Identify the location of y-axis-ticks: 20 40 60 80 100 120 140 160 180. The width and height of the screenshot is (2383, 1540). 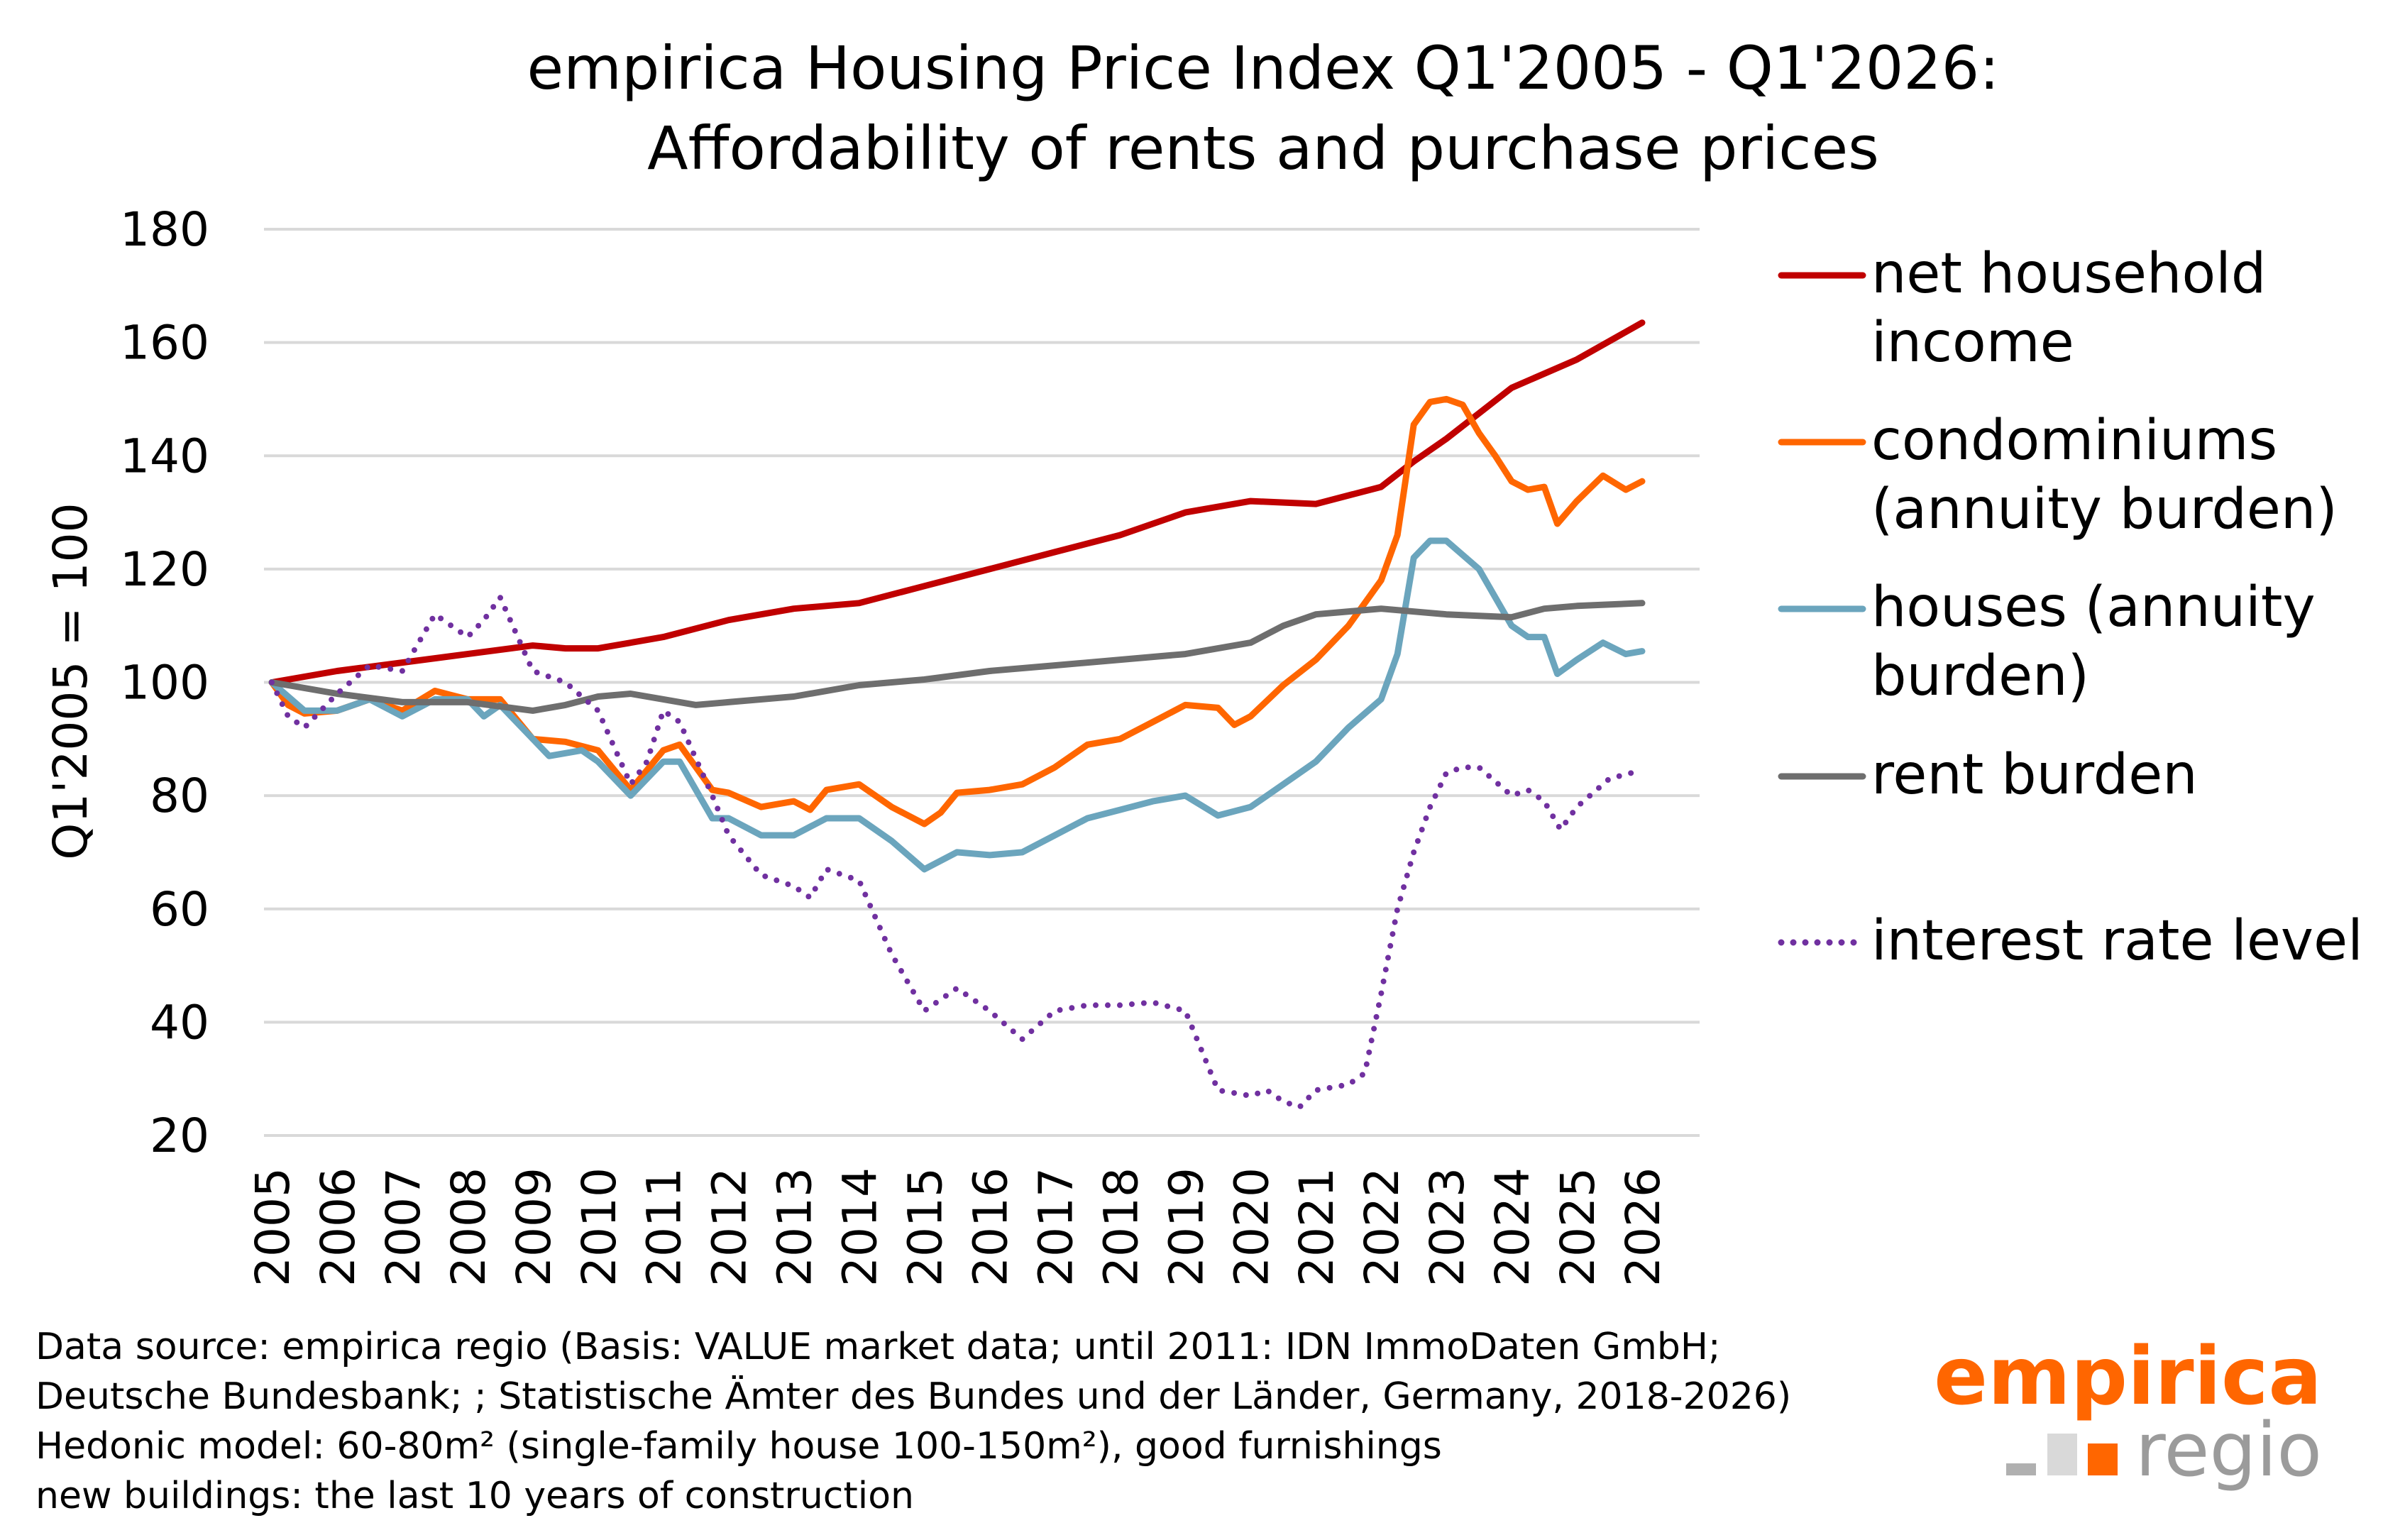
(165, 683).